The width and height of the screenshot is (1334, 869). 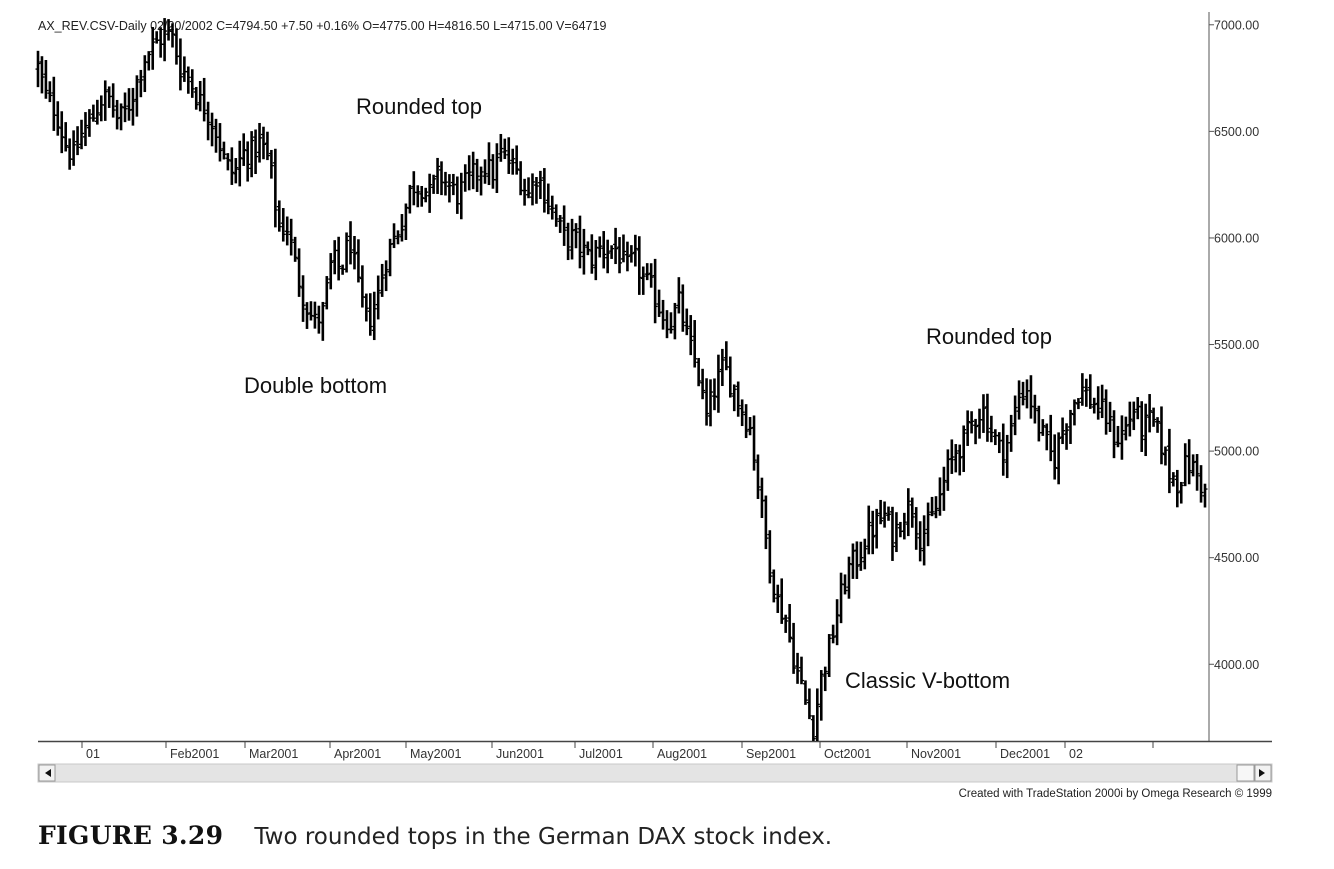 What do you see at coordinates (131, 835) in the screenshot?
I see `figure-label: FIGURE 3.29` at bounding box center [131, 835].